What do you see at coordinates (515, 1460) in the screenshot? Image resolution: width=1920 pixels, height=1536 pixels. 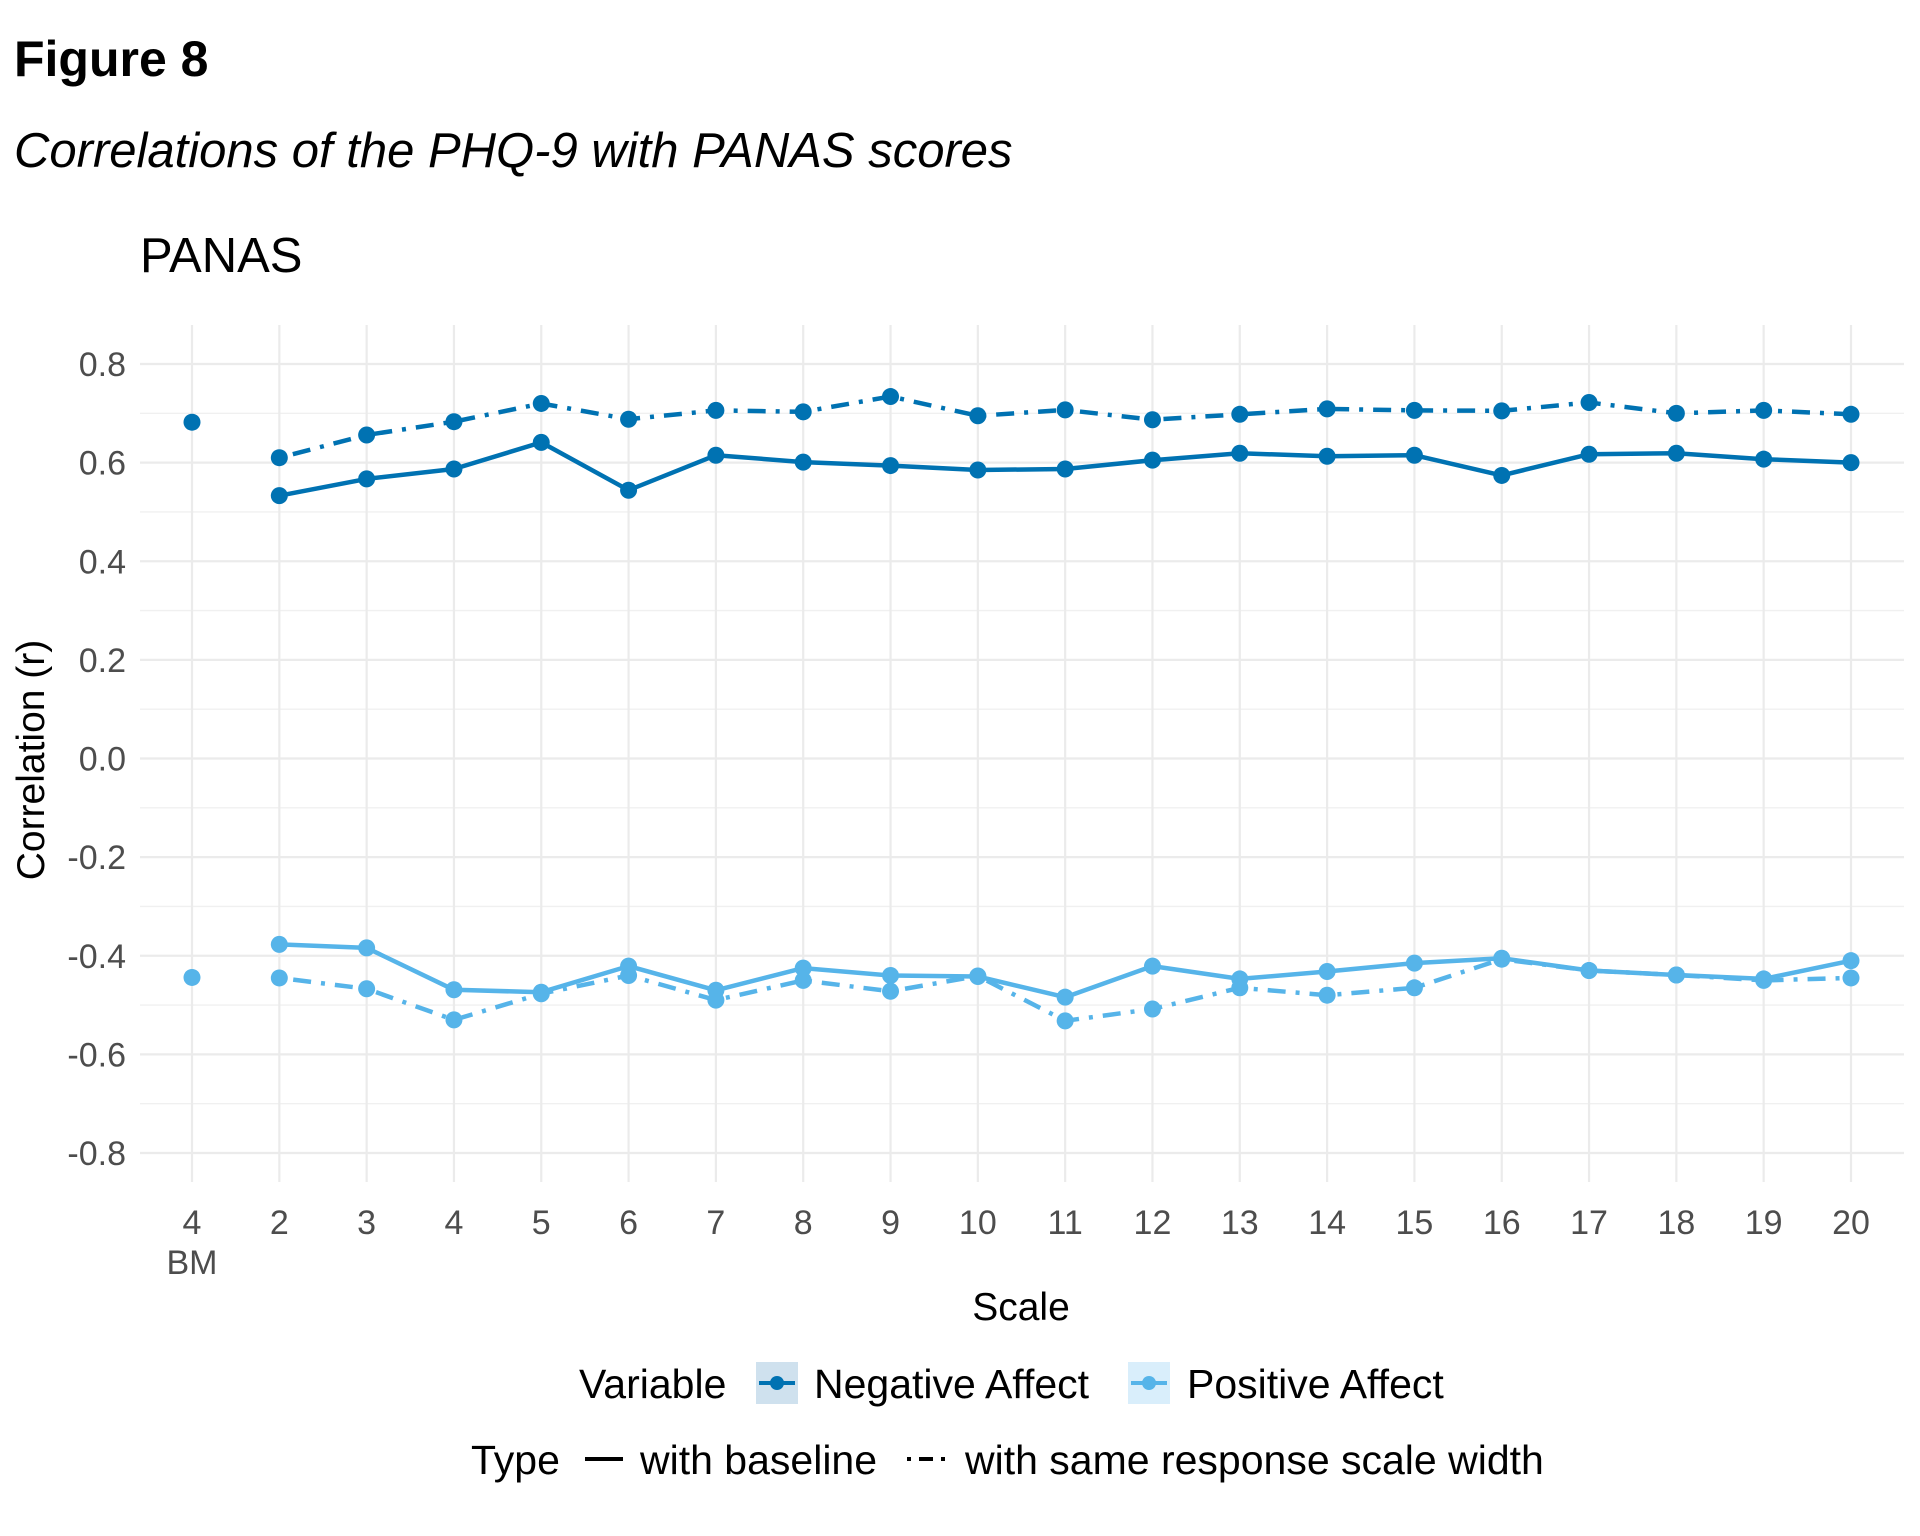 I see `legend-type-title: Type` at bounding box center [515, 1460].